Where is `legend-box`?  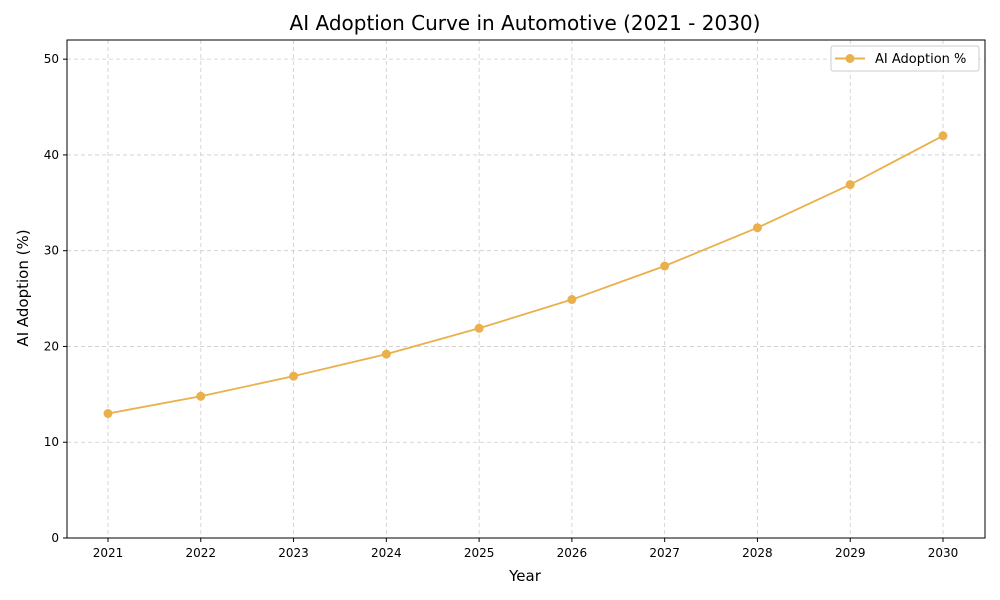 legend-box is located at coordinates (905, 58).